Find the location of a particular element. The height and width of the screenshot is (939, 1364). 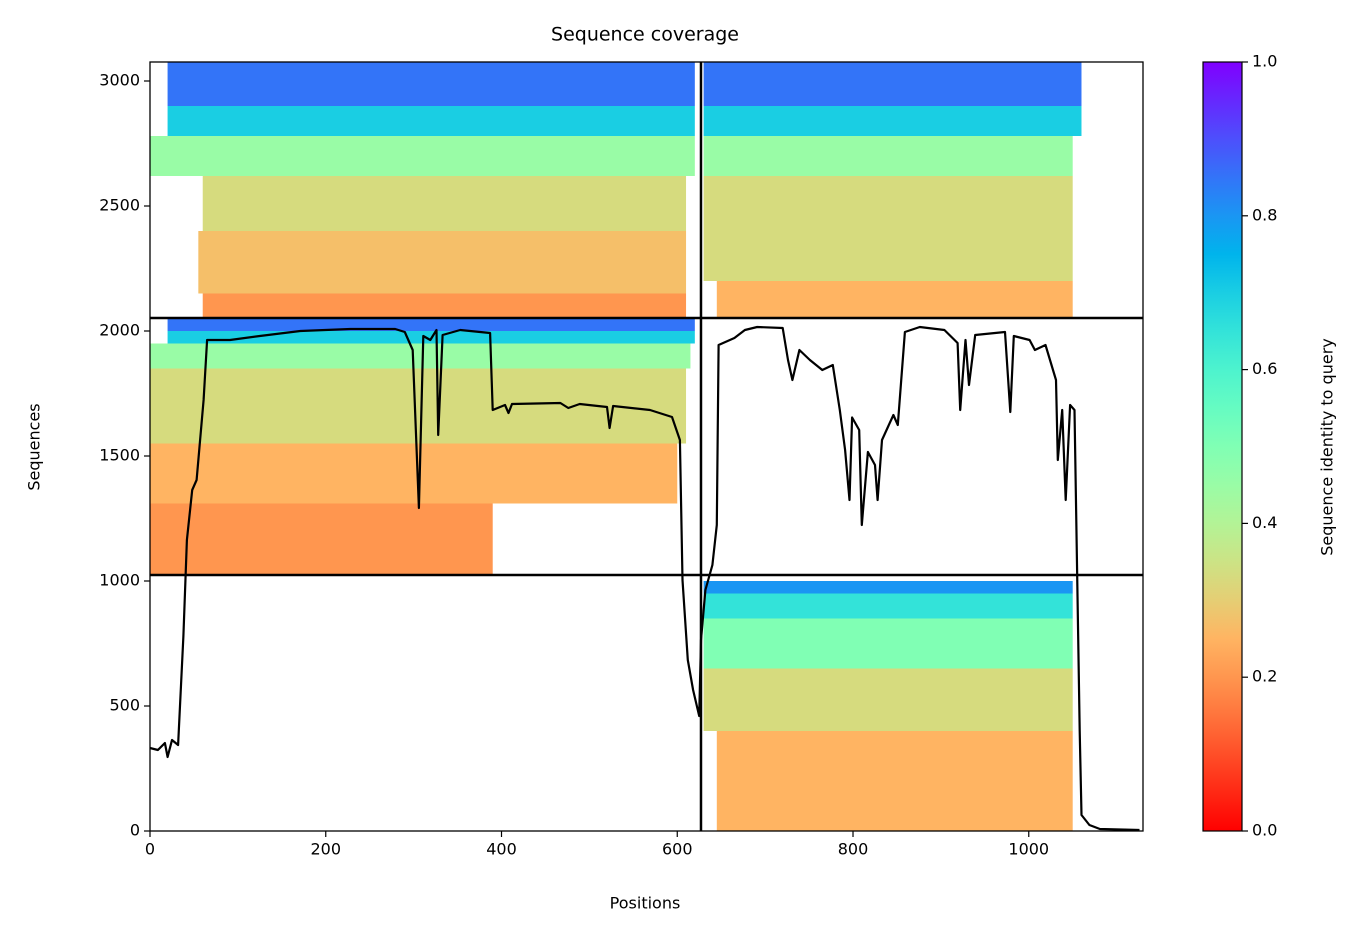

colorbar-tick-label: 0.4 is located at coordinates (1264, 522).